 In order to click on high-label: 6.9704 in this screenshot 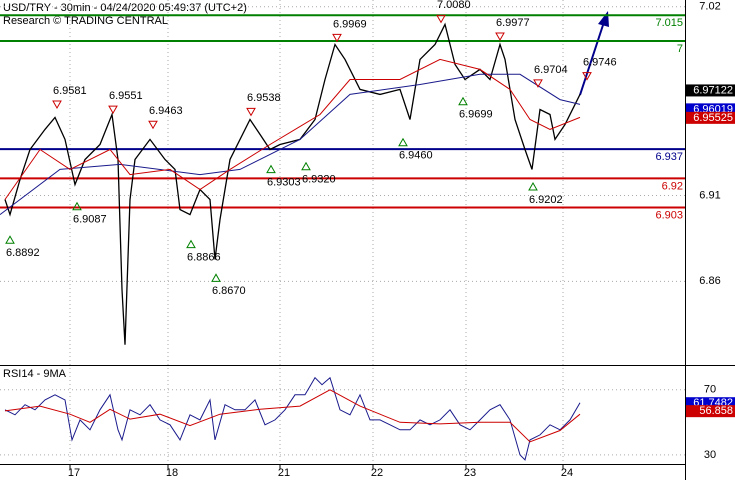, I will do `click(551, 70)`.